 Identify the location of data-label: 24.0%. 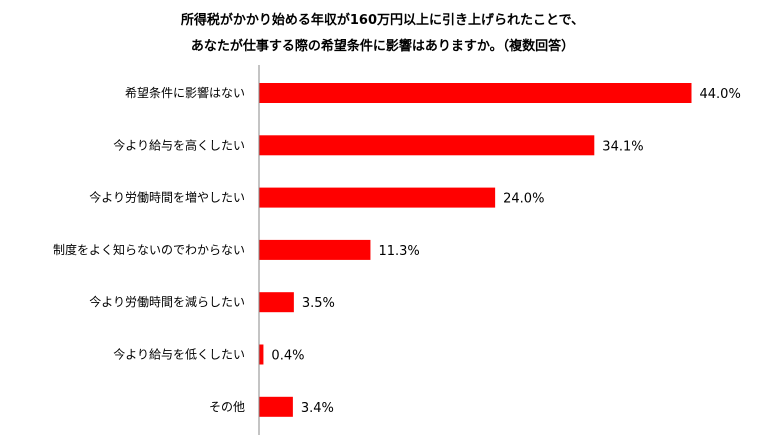
(523, 199).